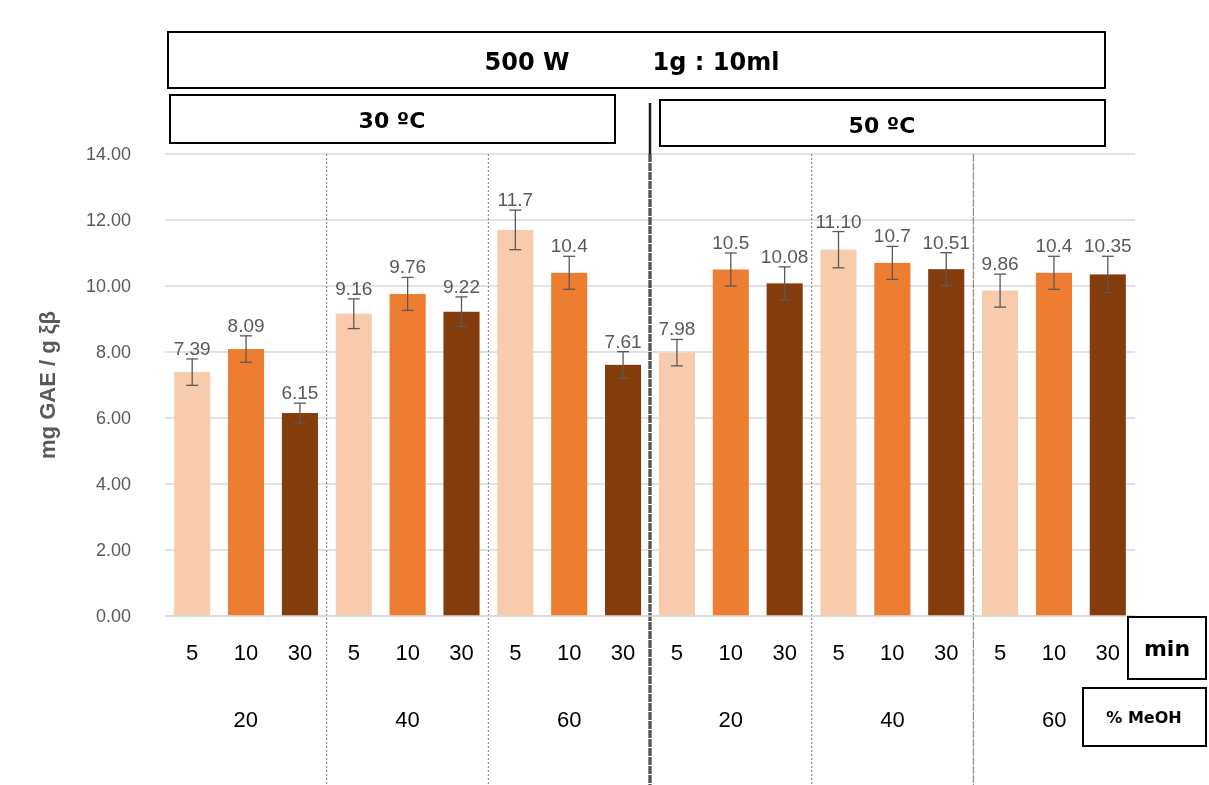  I want to click on y-axis-title: mg GAE / g ξβ, so click(47, 385).